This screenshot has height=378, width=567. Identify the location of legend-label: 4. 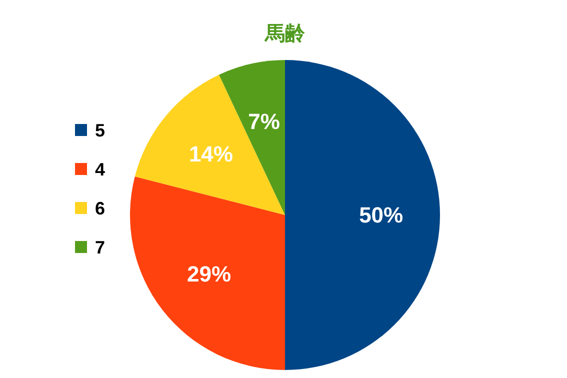
(100, 169).